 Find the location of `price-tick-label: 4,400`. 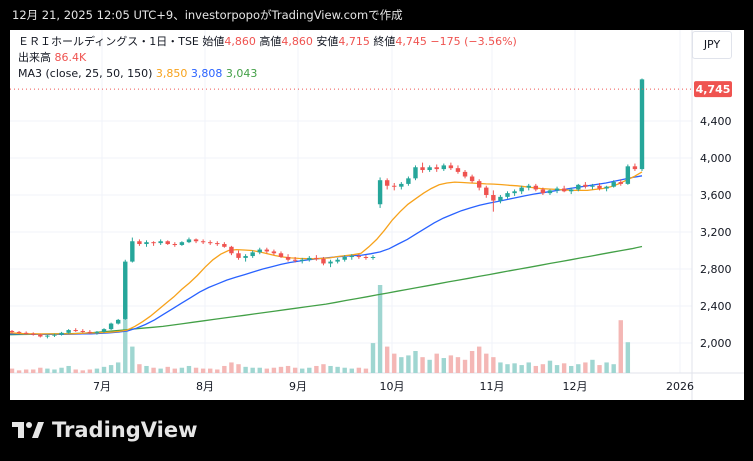

price-tick-label: 4,400 is located at coordinates (716, 121).